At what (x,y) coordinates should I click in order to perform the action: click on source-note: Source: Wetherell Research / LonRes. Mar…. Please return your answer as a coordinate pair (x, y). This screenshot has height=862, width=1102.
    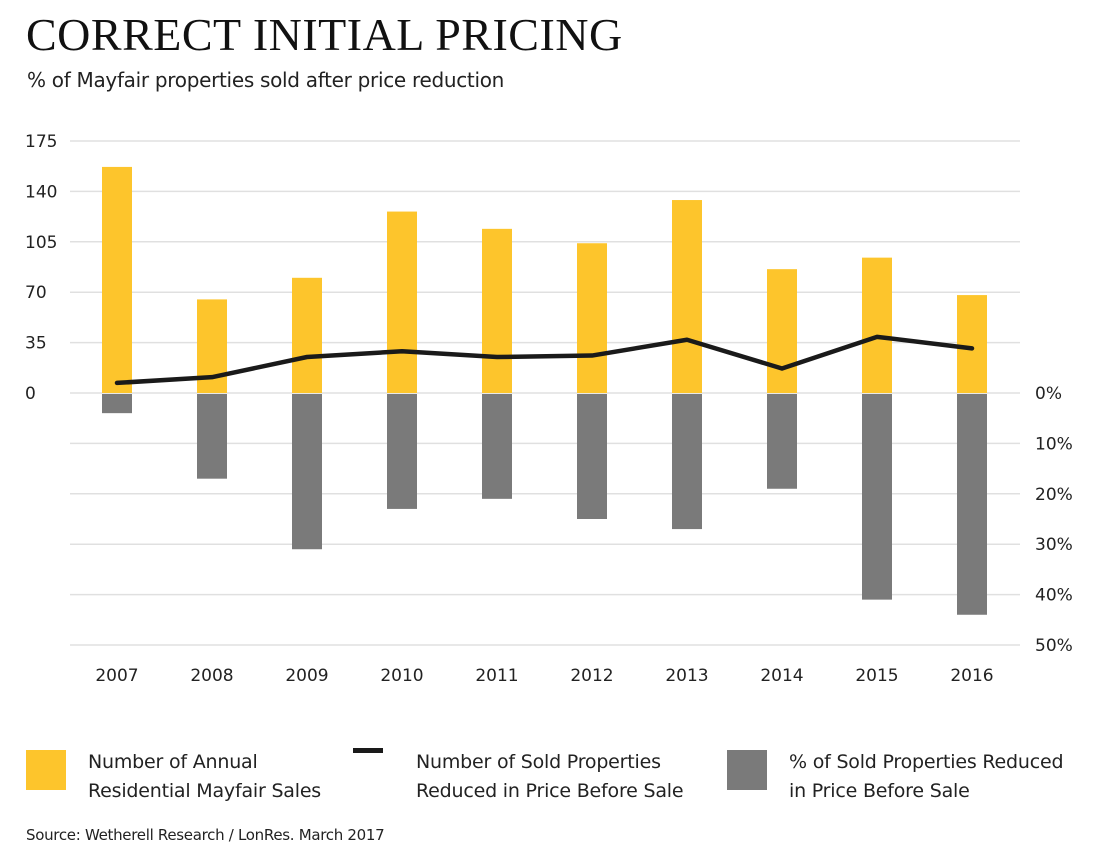
    Looking at the image, I should click on (205, 835).